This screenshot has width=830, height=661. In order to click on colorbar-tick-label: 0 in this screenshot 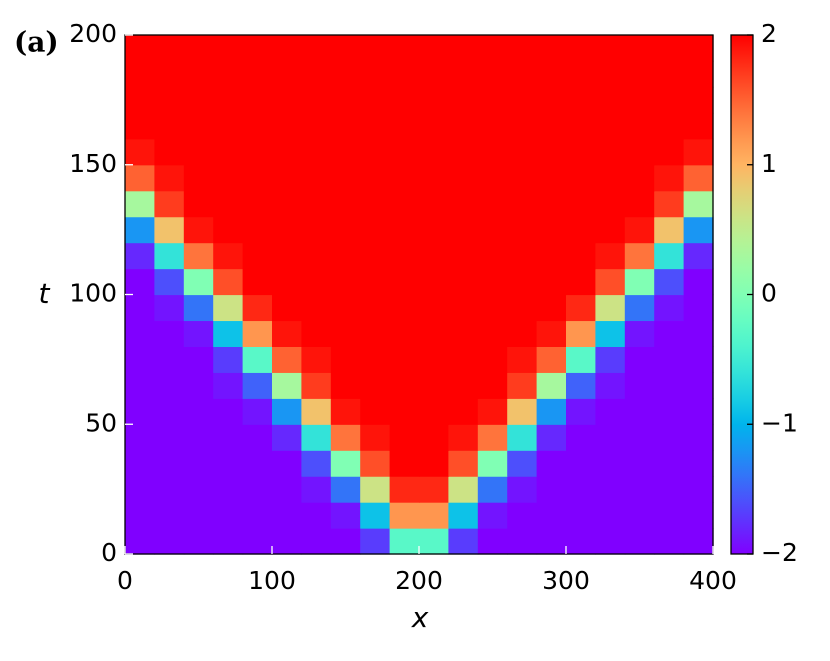, I will do `click(769, 293)`.